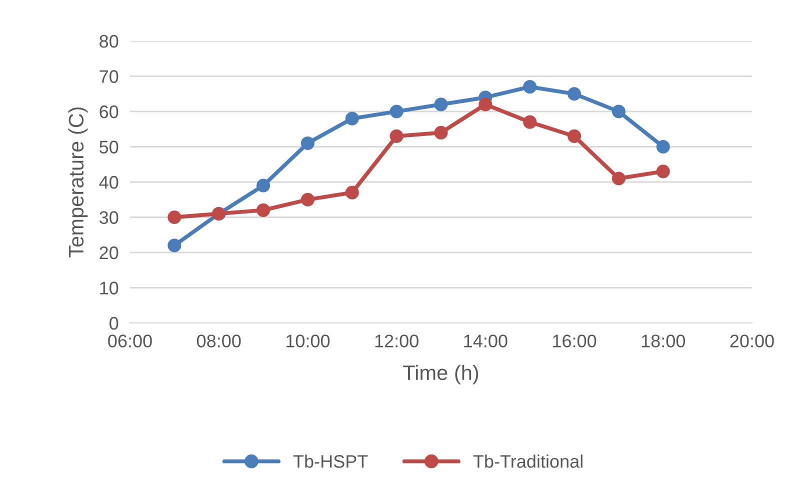  Describe the element at coordinates (114, 323) in the screenshot. I see `y-tick-label: 0` at that location.